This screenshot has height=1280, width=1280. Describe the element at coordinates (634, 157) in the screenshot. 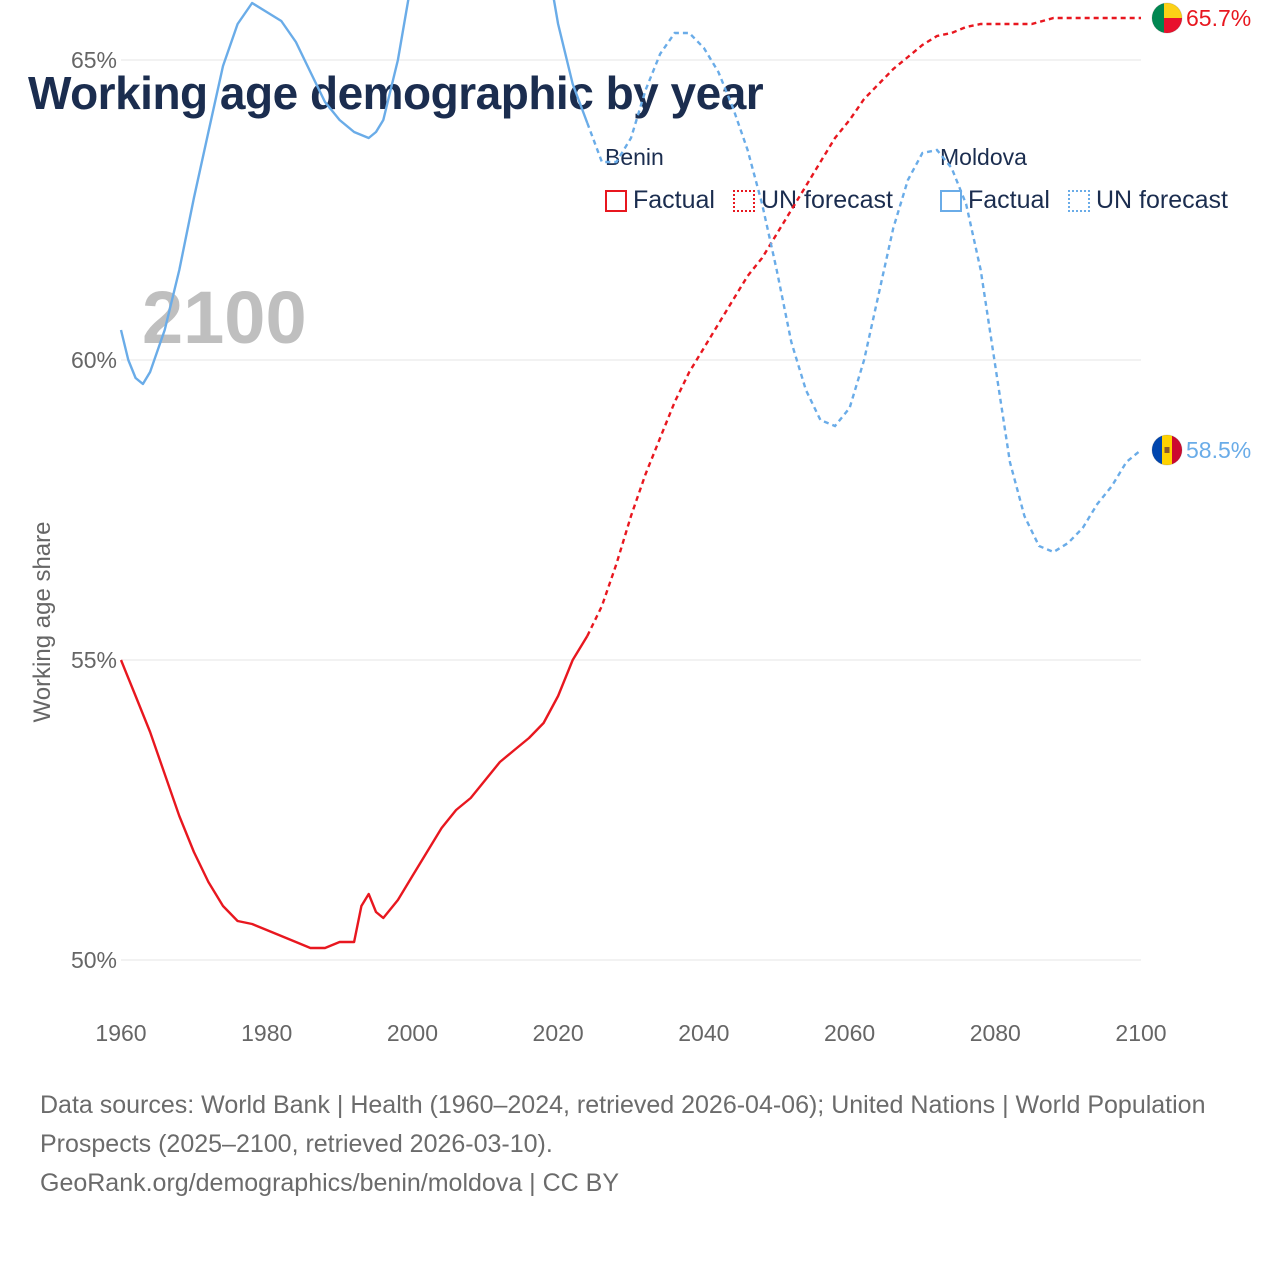

I see `legend-group-name: Benin` at that location.